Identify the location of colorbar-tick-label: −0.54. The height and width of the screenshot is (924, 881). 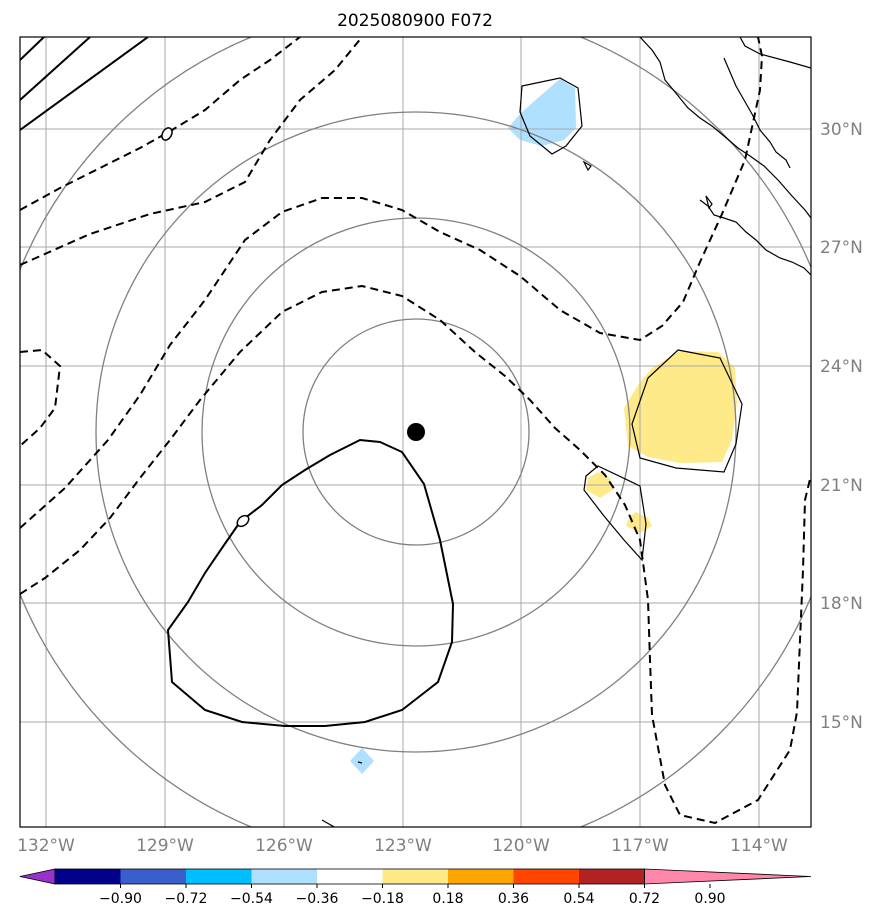
(251, 899).